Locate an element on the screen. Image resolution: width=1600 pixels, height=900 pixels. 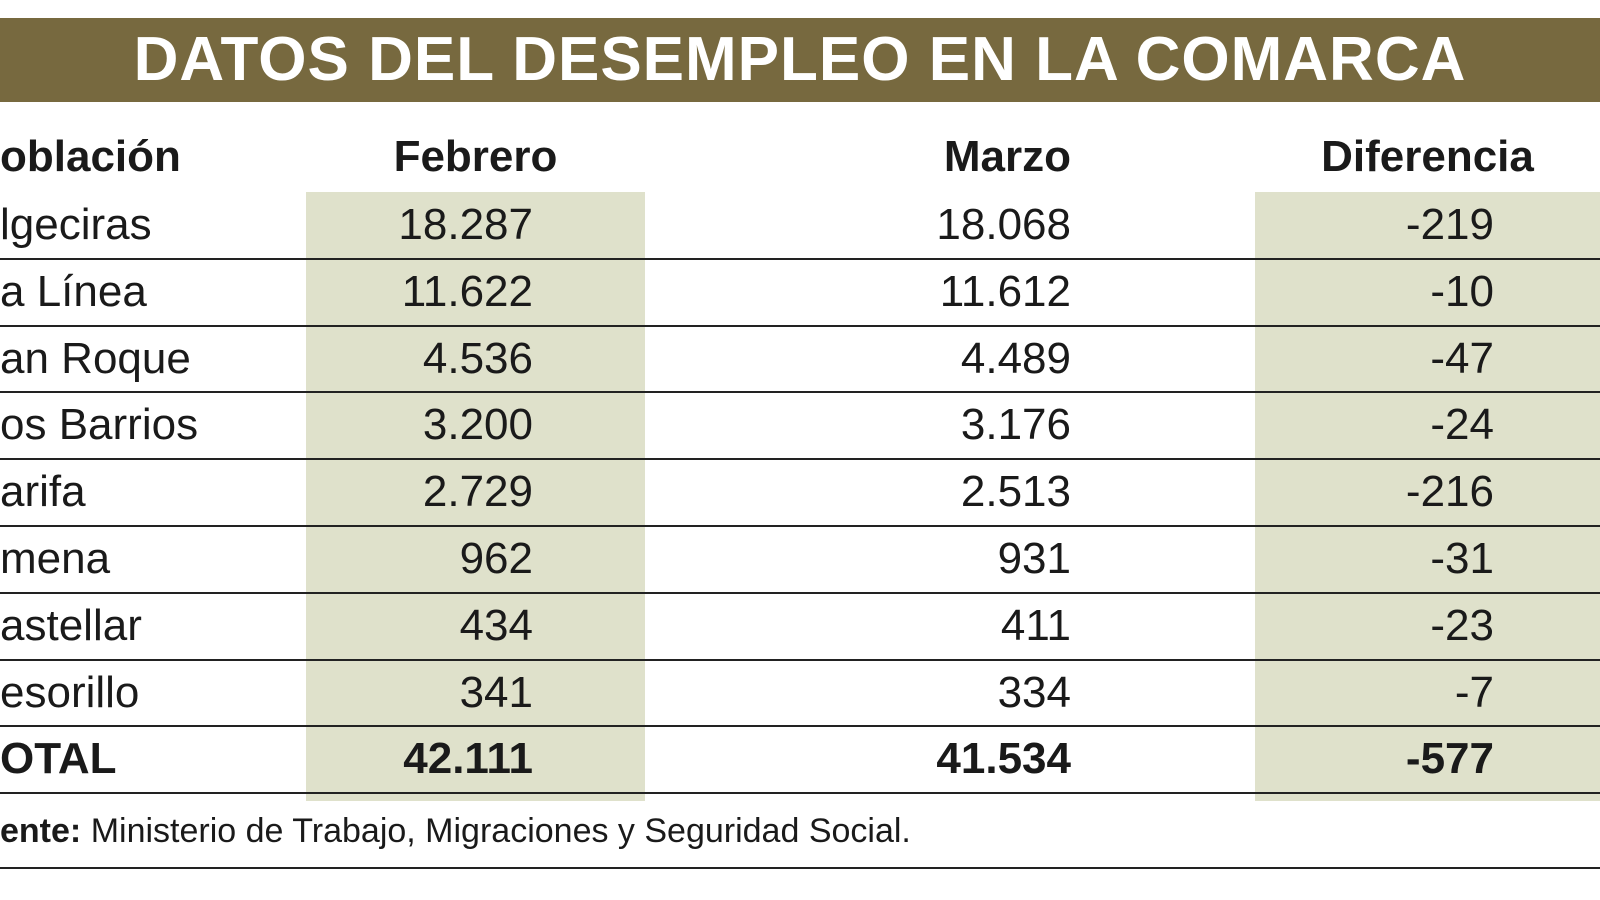
row-label: astellar is located at coordinates (71, 625).